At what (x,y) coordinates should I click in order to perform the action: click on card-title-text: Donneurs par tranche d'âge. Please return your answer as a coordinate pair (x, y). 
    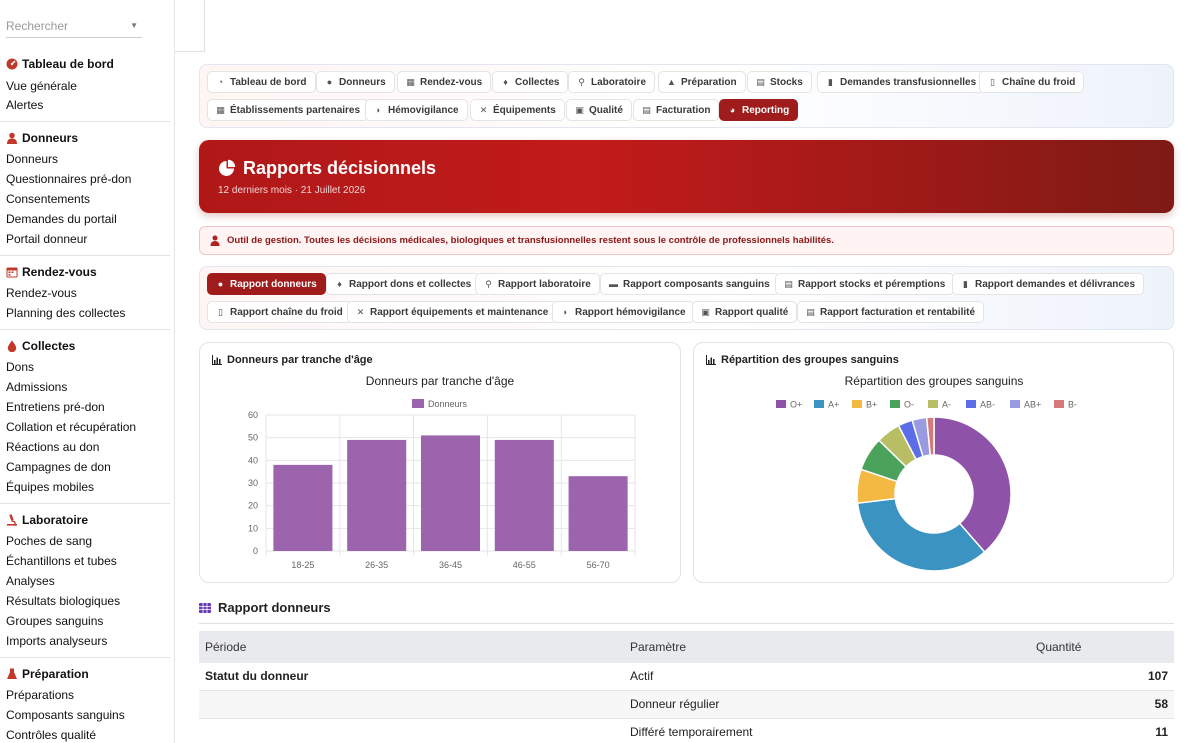
    Looking at the image, I should click on (300, 360).